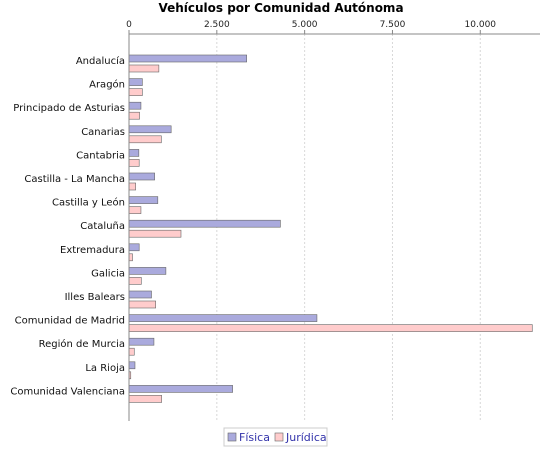 This screenshot has width=550, height=450. What do you see at coordinates (481, 25) in the screenshot?
I see `tick-label: 10.000` at bounding box center [481, 25].